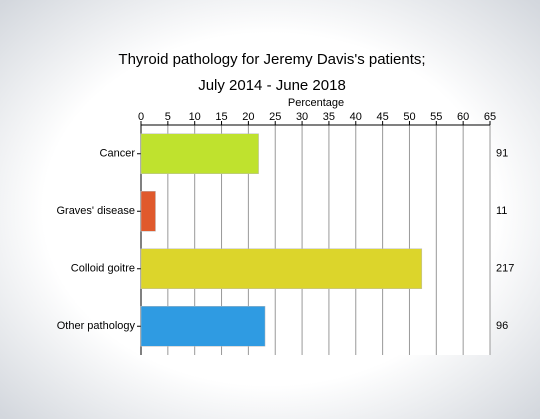 Image resolution: width=540 pixels, height=419 pixels. Describe the element at coordinates (463, 117) in the screenshot. I see `x-tick-label: 60` at that location.